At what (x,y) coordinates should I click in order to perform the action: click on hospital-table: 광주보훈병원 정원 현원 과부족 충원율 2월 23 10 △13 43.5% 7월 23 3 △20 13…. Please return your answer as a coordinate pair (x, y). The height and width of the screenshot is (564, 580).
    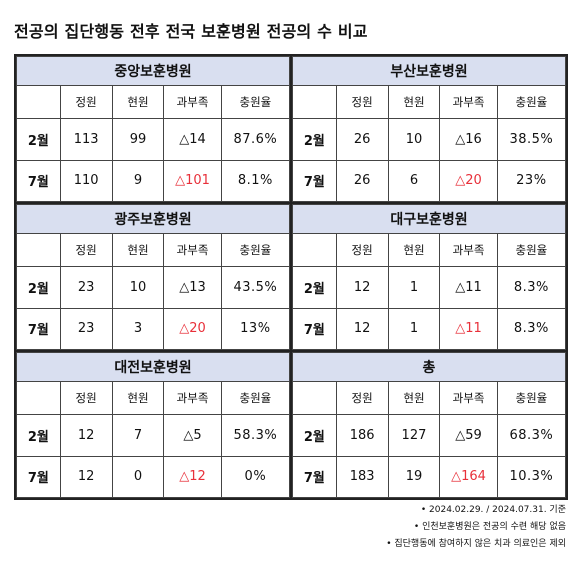
    Looking at the image, I should click on (153, 277).